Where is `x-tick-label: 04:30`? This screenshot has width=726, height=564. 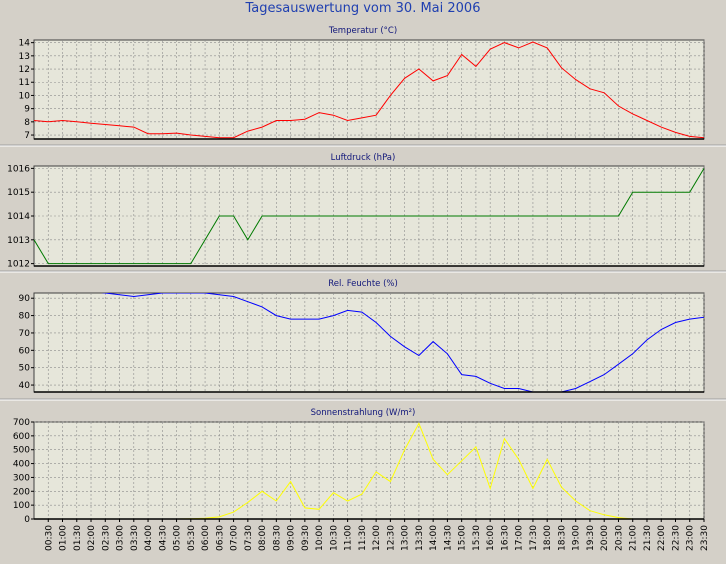 x-tick-label: 04:30 is located at coordinates (163, 538).